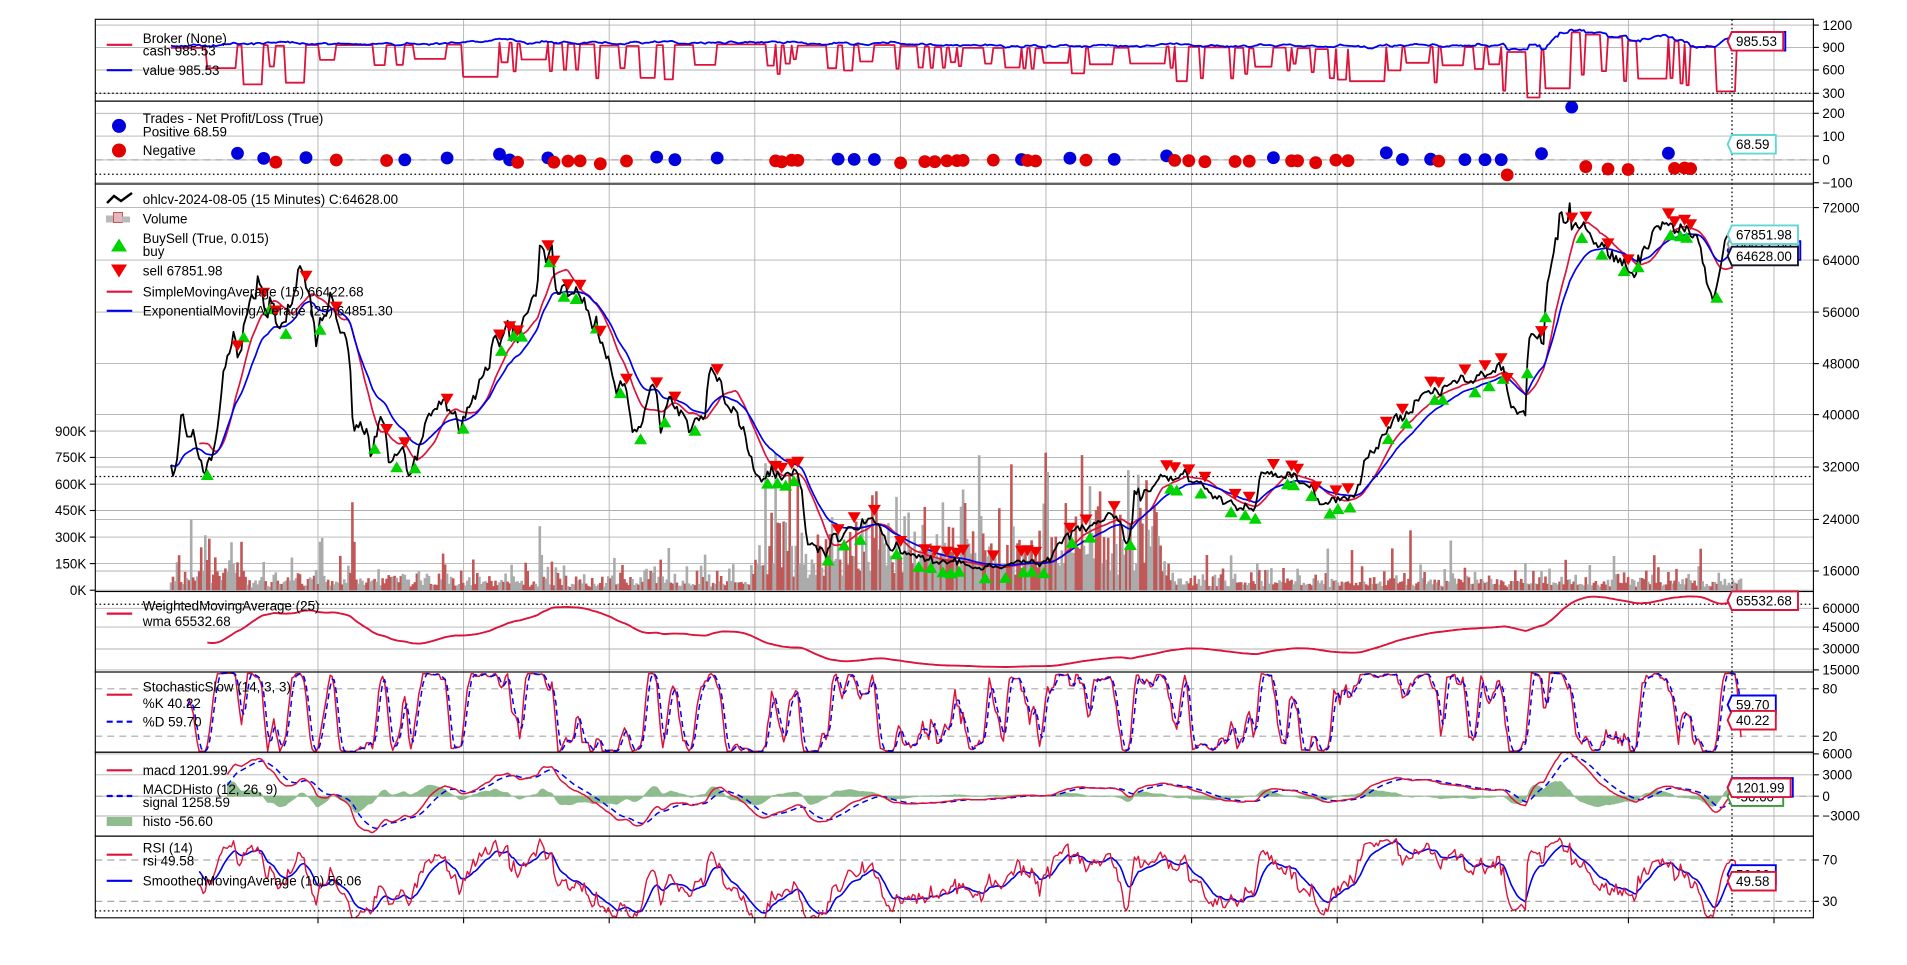 The width and height of the screenshot is (1907, 965). What do you see at coordinates (179, 51) in the screenshot?
I see `svg-text: cash 985.53` at bounding box center [179, 51].